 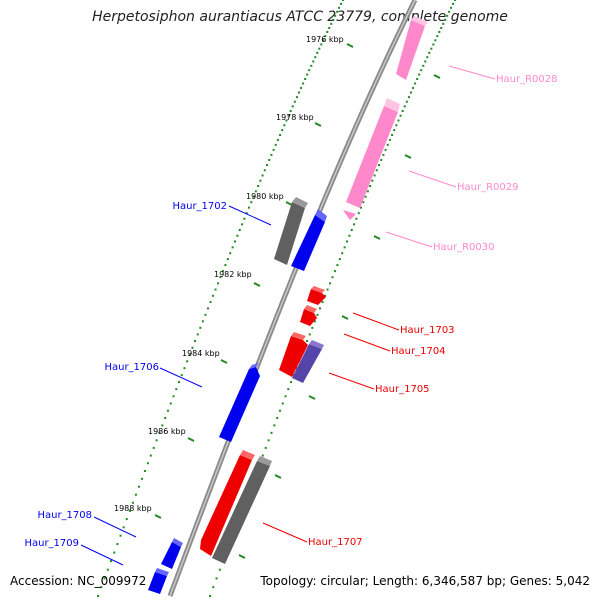 What do you see at coordinates (131, 367) in the screenshot?
I see `gene-label-haur-1706: Haur_1706` at bounding box center [131, 367].